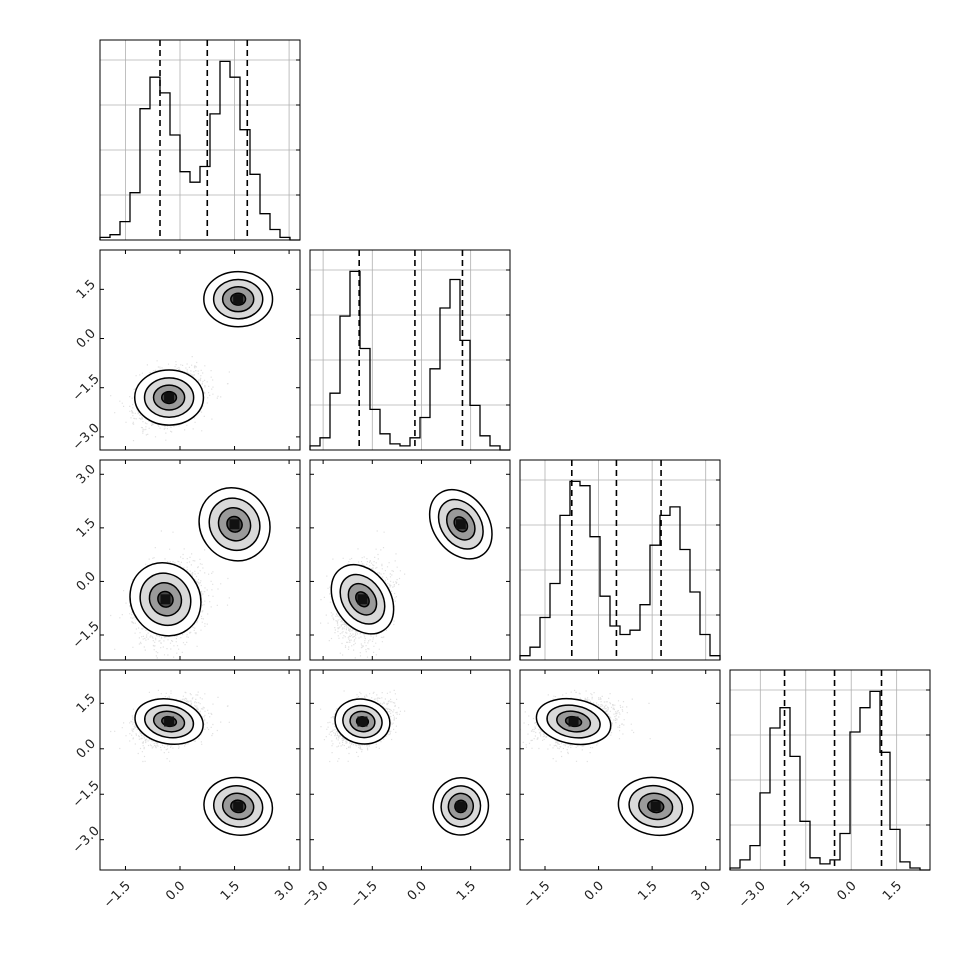 This screenshot has width=970, height=970. Describe the element at coordinates (86, 474) in the screenshot. I see `y-tick-label: 3.0` at that location.